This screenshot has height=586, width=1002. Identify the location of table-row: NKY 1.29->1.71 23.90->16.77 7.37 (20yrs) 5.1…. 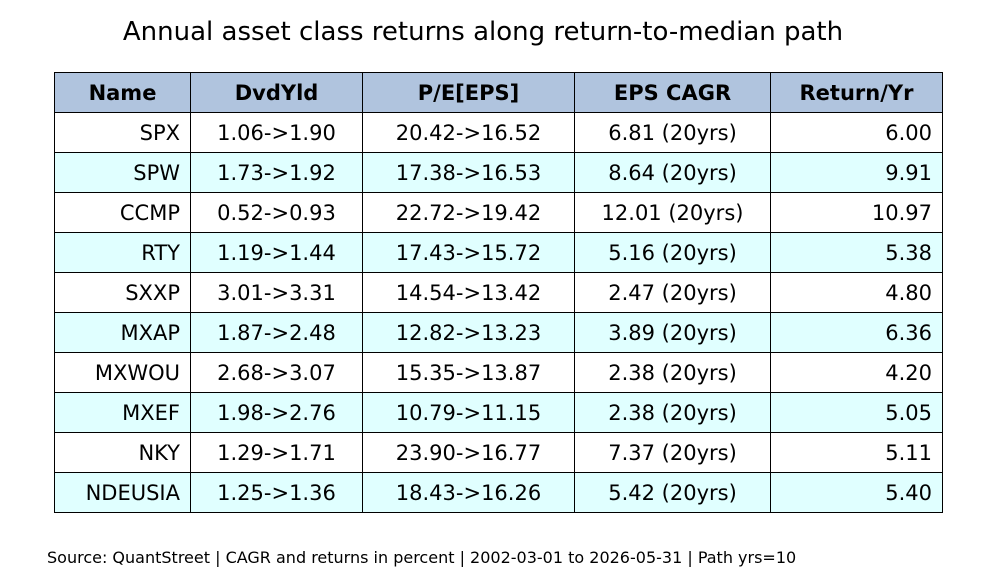
(498, 452).